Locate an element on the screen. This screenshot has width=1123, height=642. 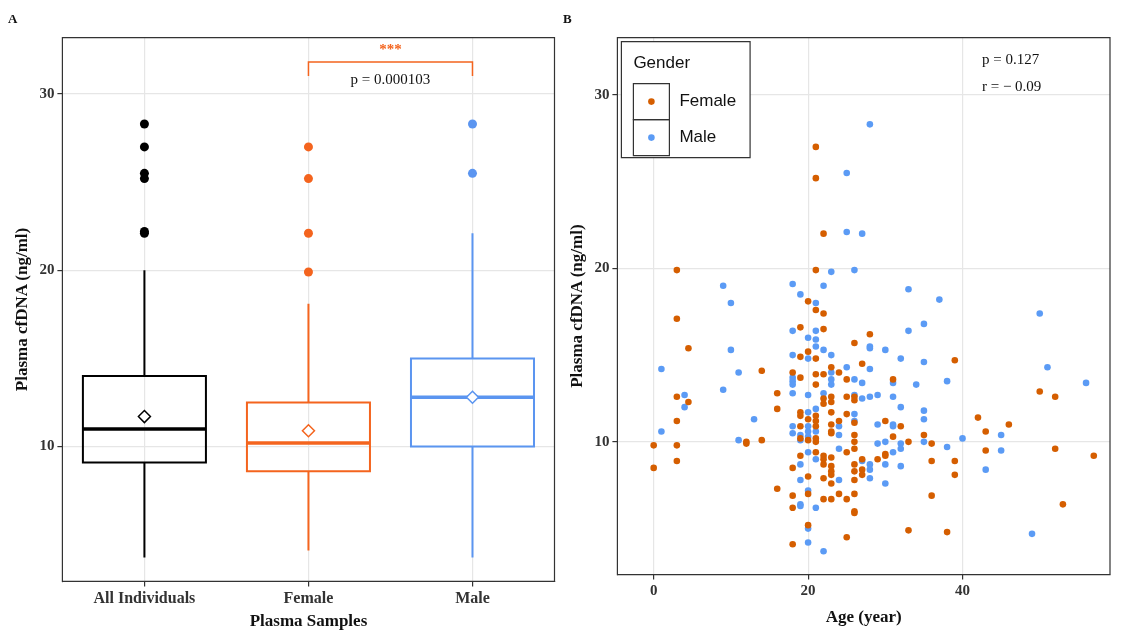
x-tick-label: Female is located at coordinates (308, 598).